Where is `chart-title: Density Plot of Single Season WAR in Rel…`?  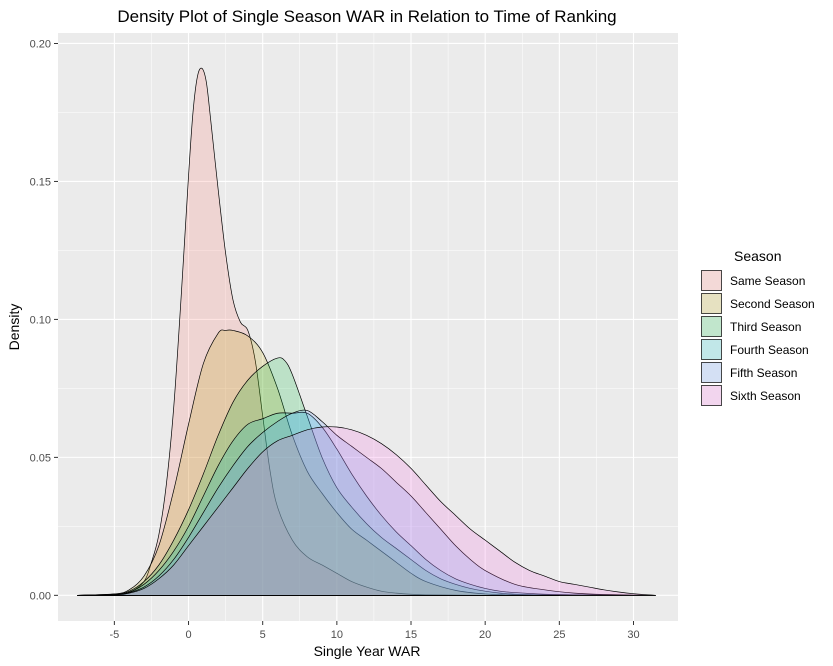 chart-title: Density Plot of Single Season WAR in Rel… is located at coordinates (366, 16).